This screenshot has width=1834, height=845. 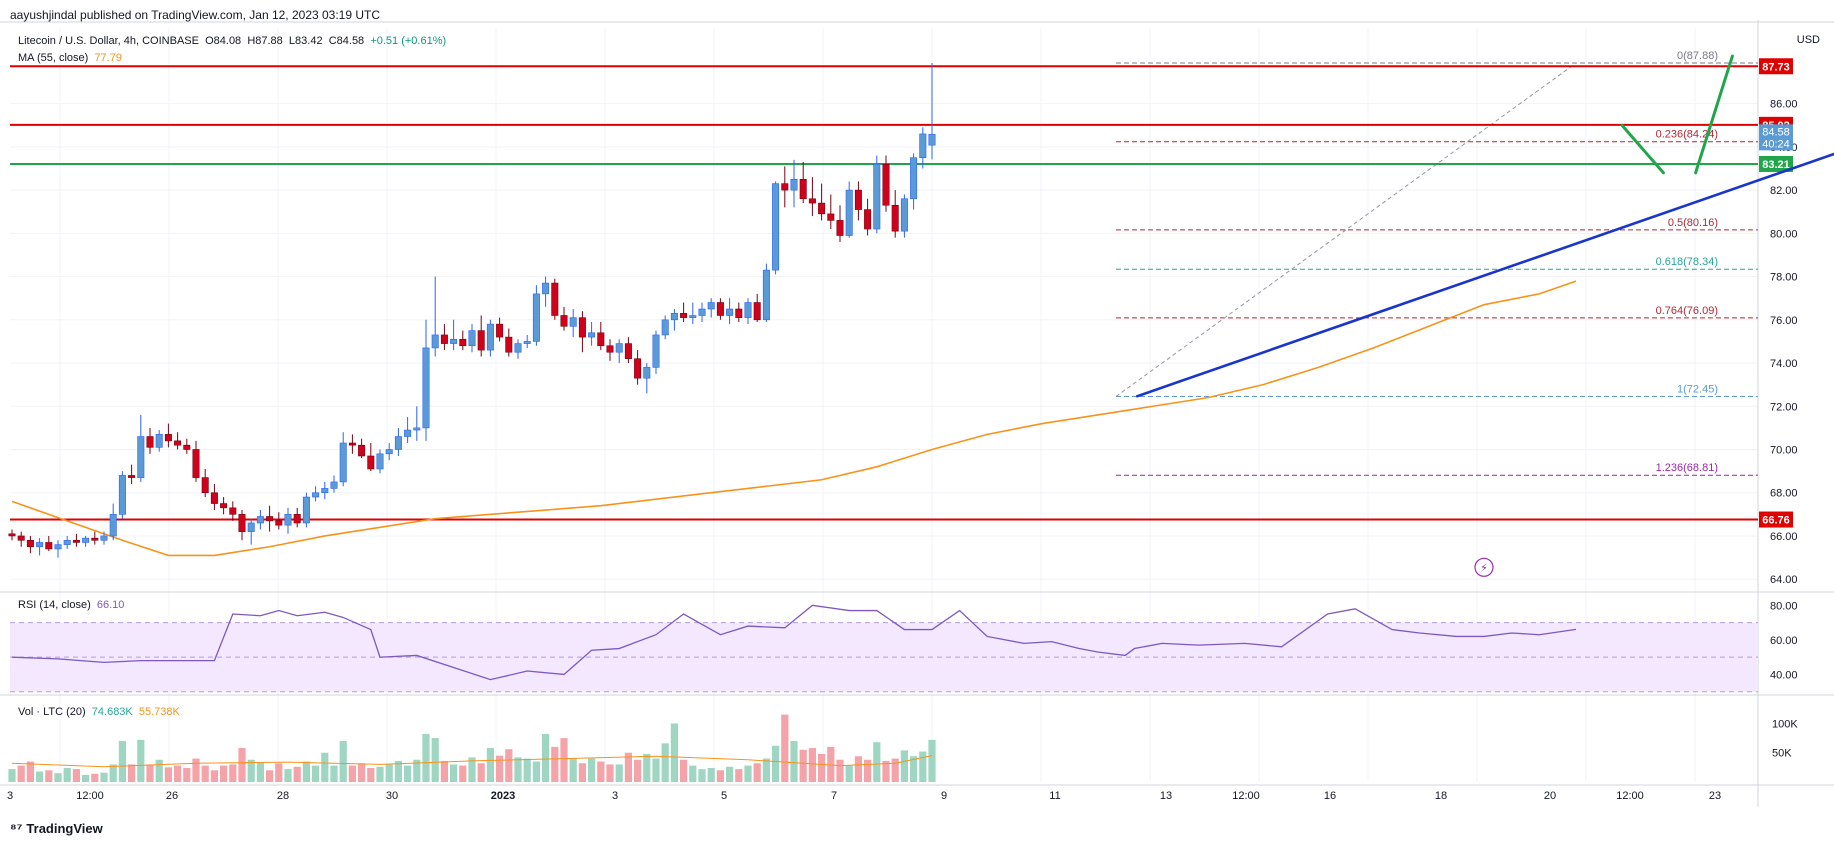 What do you see at coordinates (1693, 223) in the screenshot?
I see `fib-level-label: 0.5(80.16)` at bounding box center [1693, 223].